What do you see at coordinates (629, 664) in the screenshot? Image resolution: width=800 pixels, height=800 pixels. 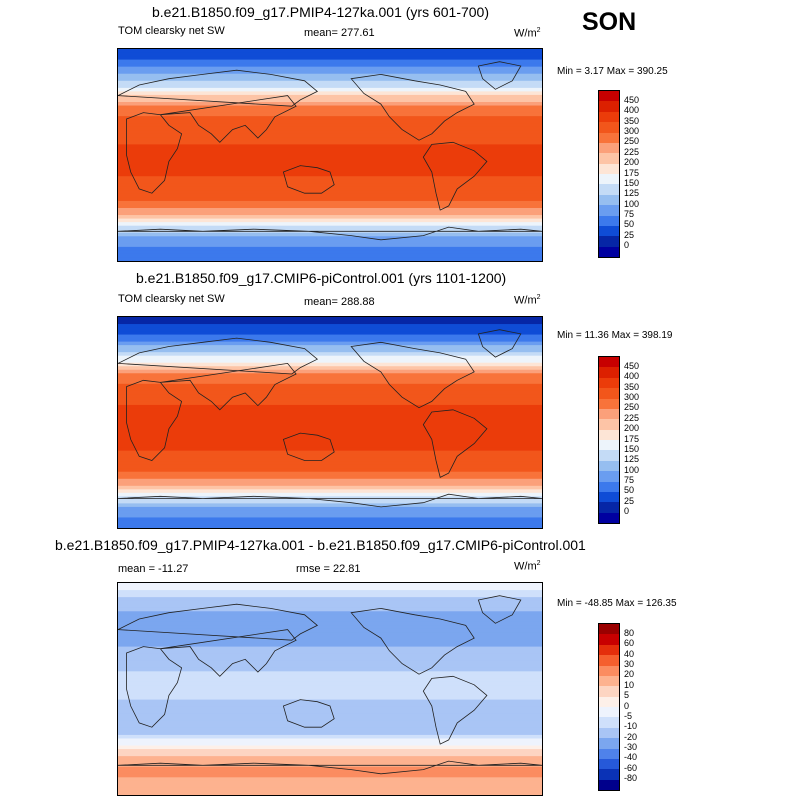 I see `colorbar-tick-label: 30` at bounding box center [629, 664].